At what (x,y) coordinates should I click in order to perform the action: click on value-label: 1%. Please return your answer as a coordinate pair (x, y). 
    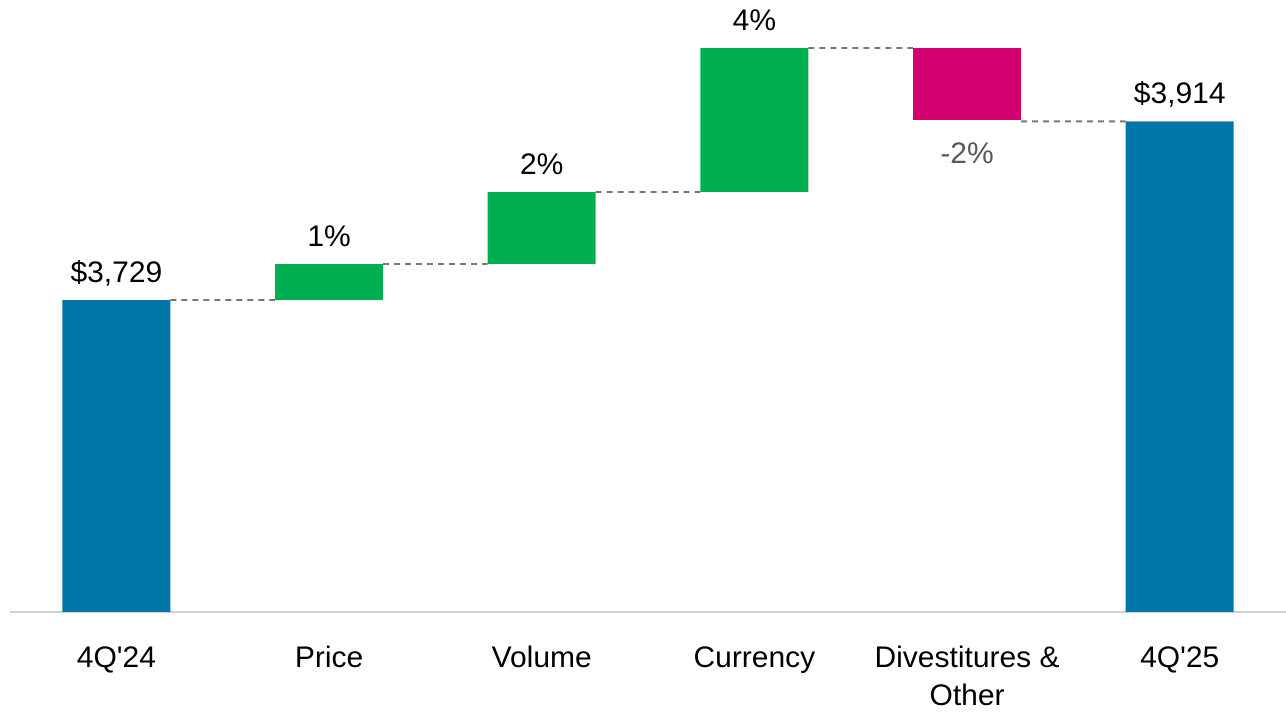
    Looking at the image, I should click on (329, 236).